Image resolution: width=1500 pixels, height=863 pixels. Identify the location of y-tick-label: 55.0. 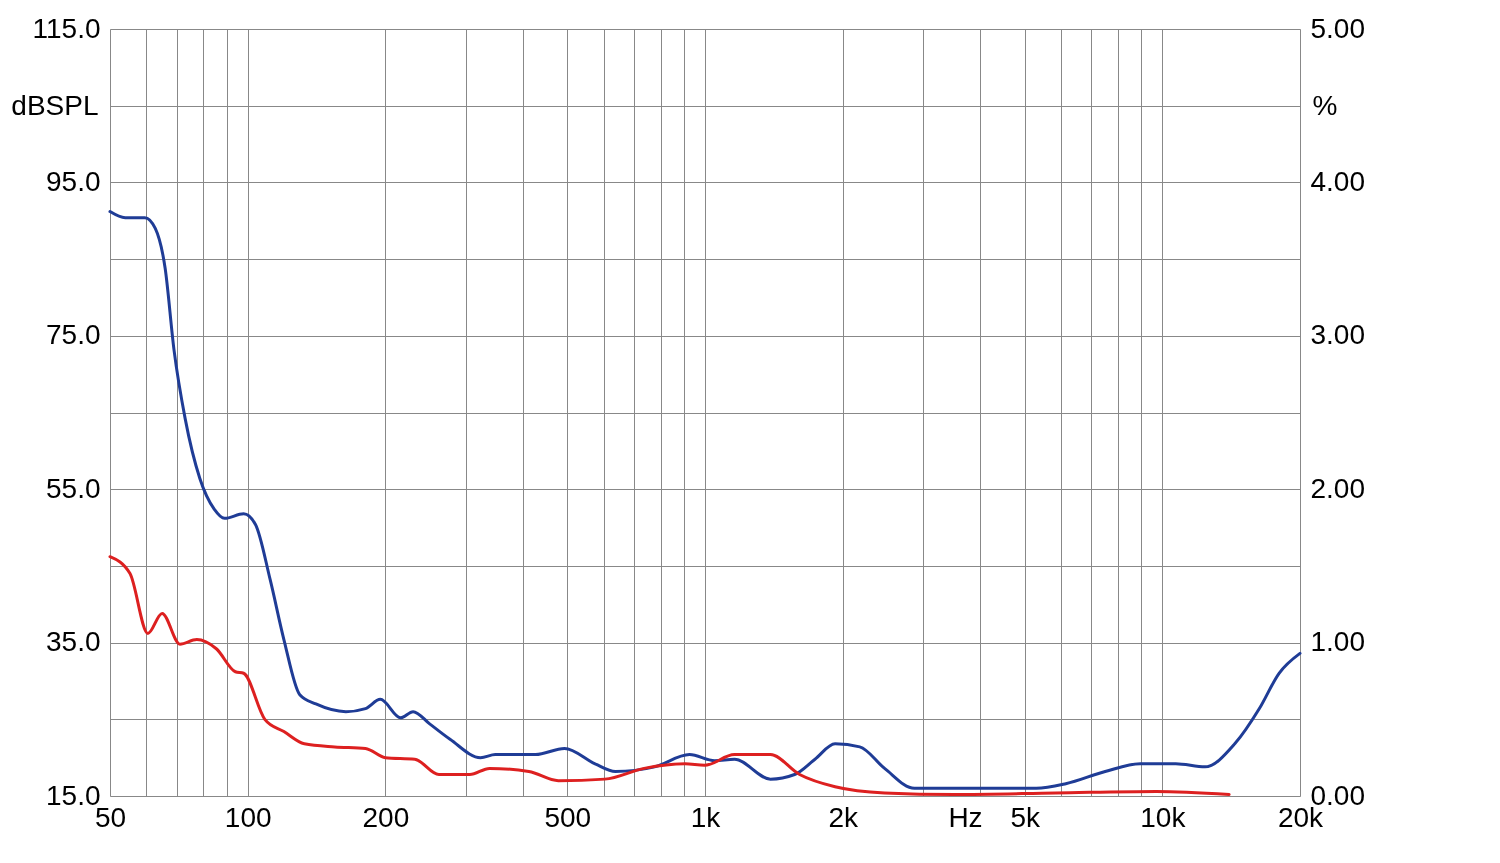
(73, 488).